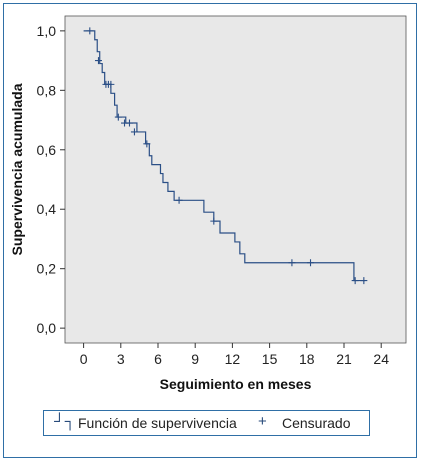  What do you see at coordinates (381, 359) in the screenshot?
I see `x-tick-label: 24` at bounding box center [381, 359].